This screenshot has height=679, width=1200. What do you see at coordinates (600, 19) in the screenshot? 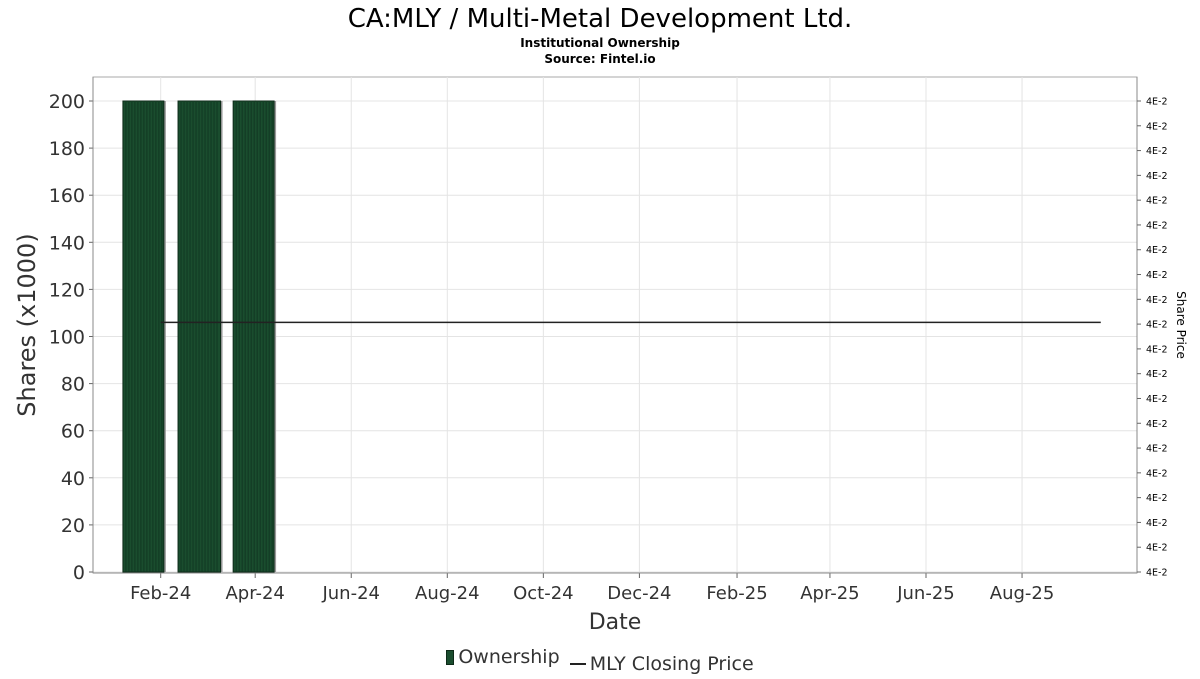
I see `chart-title: CA:MLY / Multi-Metal Development Ltd.` at bounding box center [600, 19].